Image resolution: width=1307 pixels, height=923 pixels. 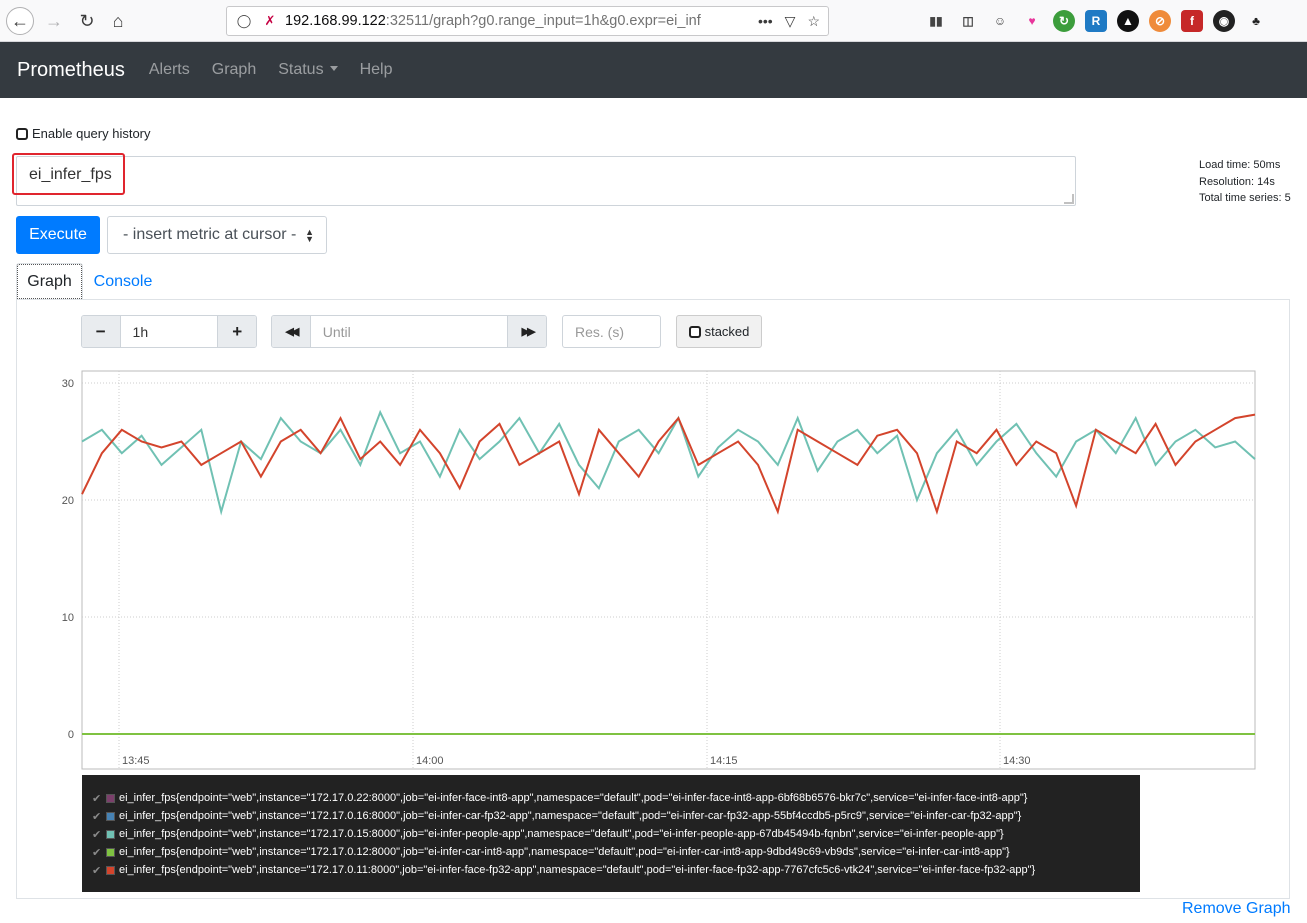 I want to click on expression-text: ei_infer_fps, so click(x=70, y=175).